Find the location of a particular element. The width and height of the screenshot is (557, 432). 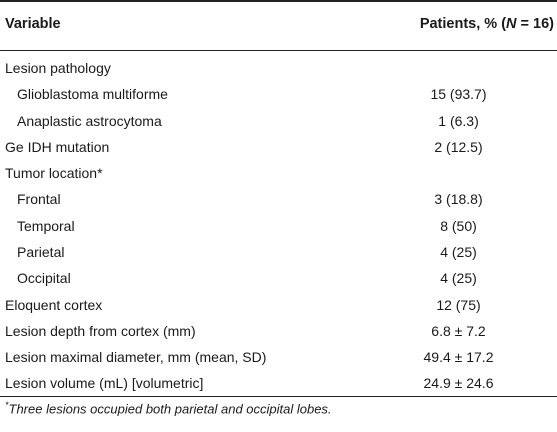

table-top-rule is located at coordinates (278, 1).